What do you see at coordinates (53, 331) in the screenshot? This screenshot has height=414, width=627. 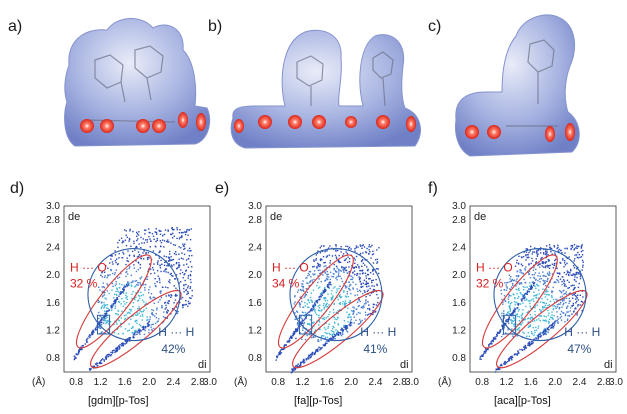 I see `y-tick-label: 1.2` at bounding box center [53, 331].